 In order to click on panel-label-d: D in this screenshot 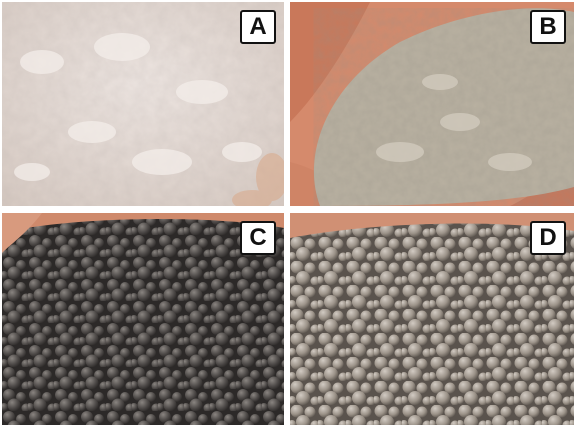, I will do `click(548, 238)`.